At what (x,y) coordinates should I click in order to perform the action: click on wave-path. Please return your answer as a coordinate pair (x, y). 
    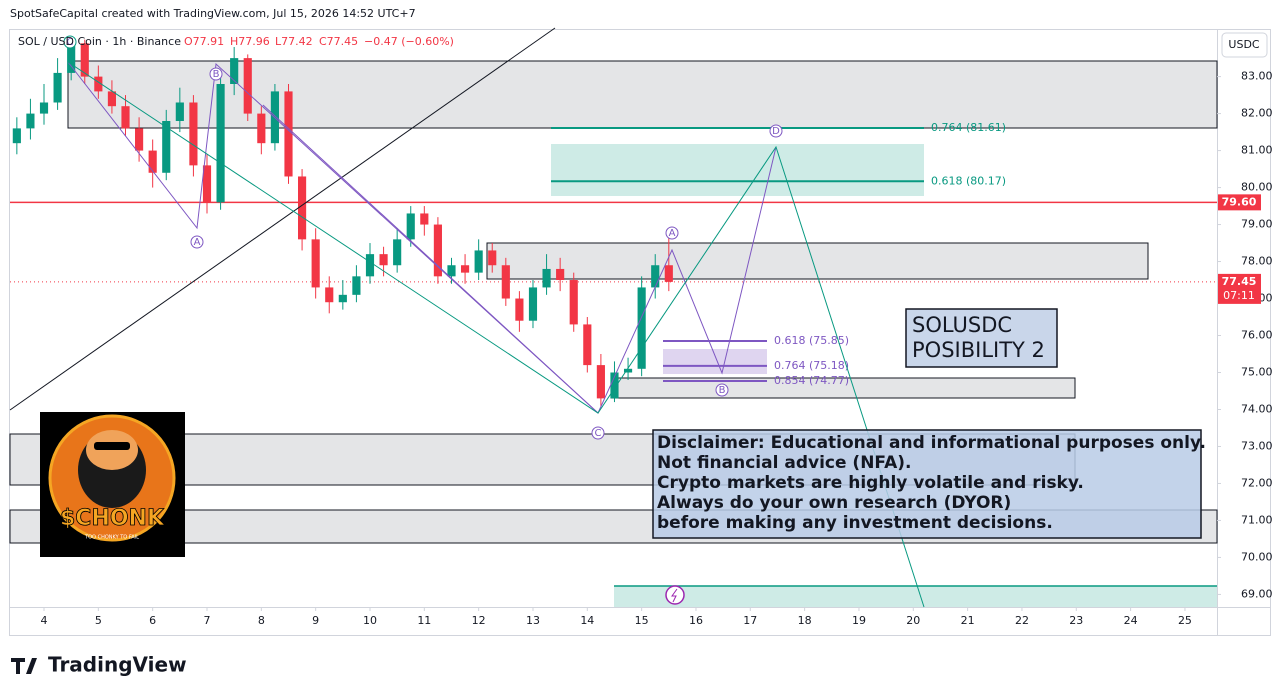
    Looking at the image, I should click on (430, 259).